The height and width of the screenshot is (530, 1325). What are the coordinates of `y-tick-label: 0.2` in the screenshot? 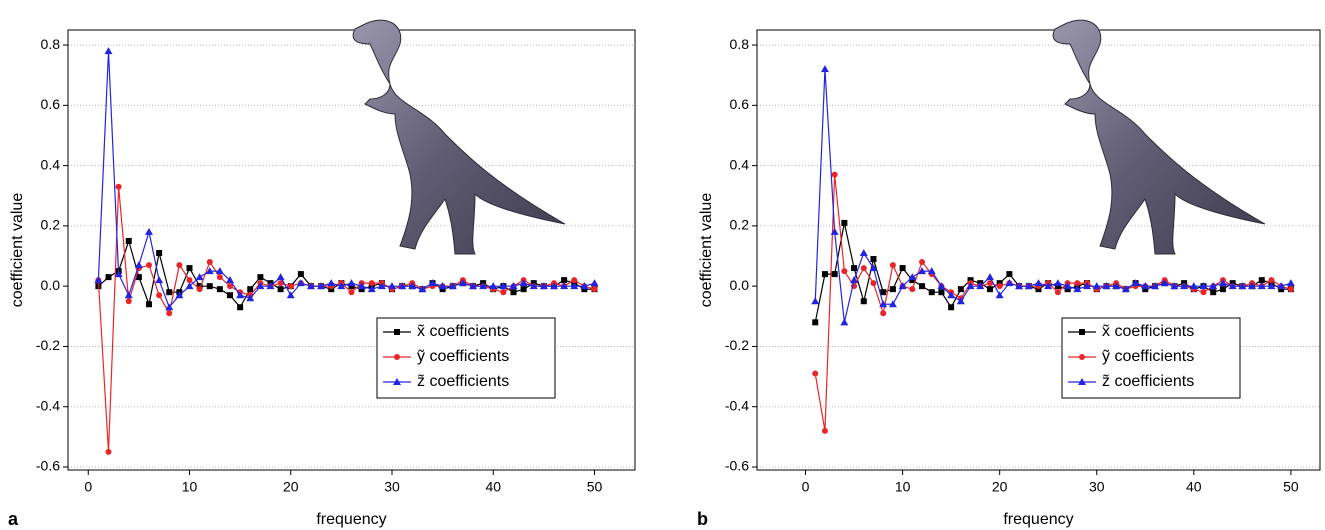 It's located at (740, 225).